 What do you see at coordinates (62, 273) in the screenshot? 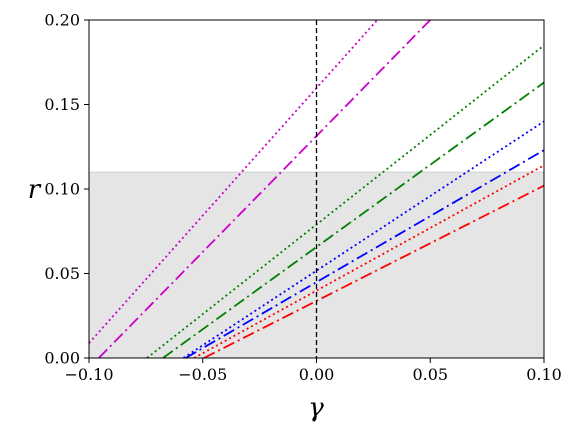
I see `y-tick-label: 0.05` at bounding box center [62, 273].